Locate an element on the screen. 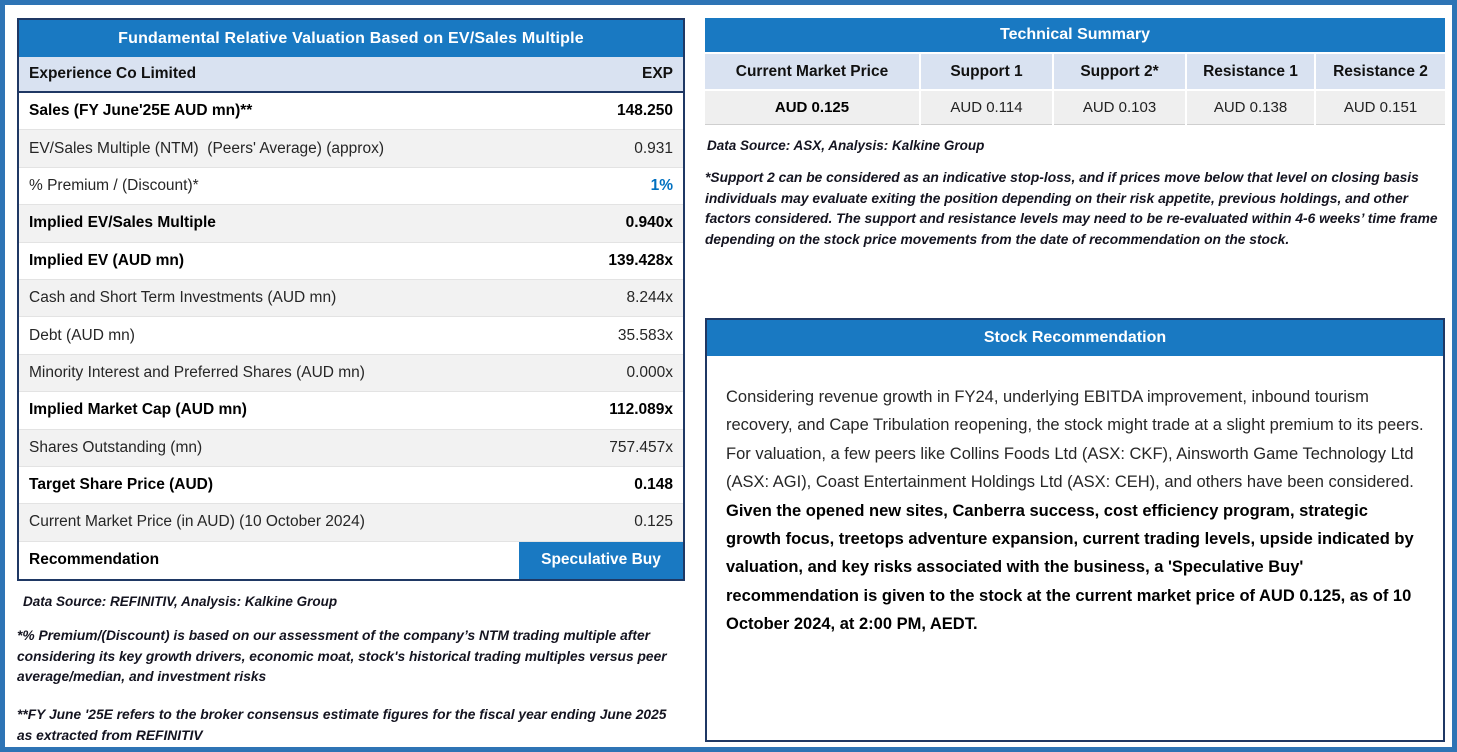 The width and height of the screenshot is (1457, 752). tech-value-cell: AUD 0.114 is located at coordinates (986, 108).